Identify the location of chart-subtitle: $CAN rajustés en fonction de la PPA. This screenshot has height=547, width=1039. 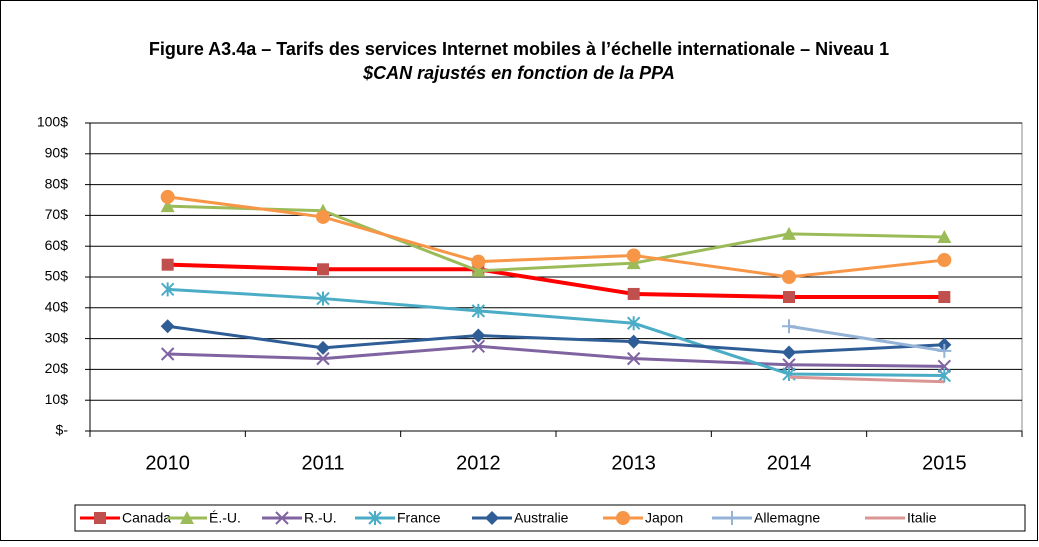
(518, 73).